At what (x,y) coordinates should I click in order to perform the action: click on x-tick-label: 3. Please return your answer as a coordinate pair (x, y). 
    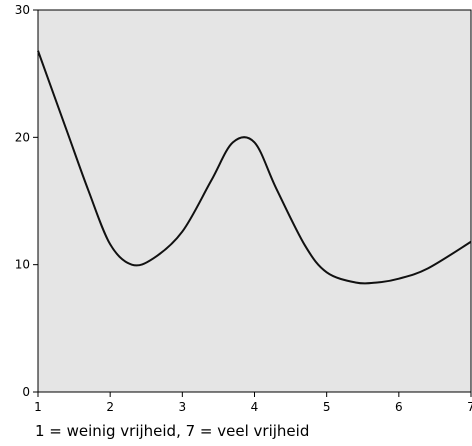
    Looking at the image, I should click on (183, 407).